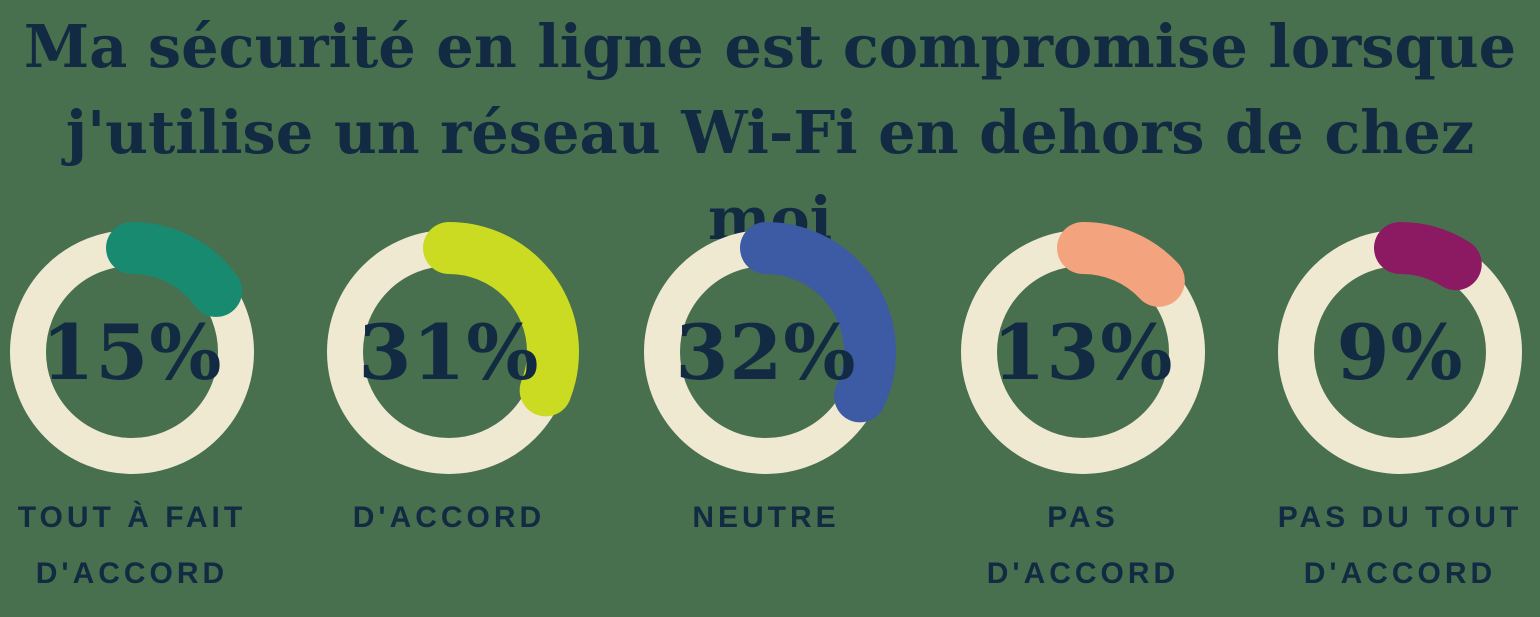 This screenshot has height=617, width=1540. What do you see at coordinates (1390, 546) in the screenshot?
I see `donut-label: PAS DU TOUT D'ACCORD` at bounding box center [1390, 546].